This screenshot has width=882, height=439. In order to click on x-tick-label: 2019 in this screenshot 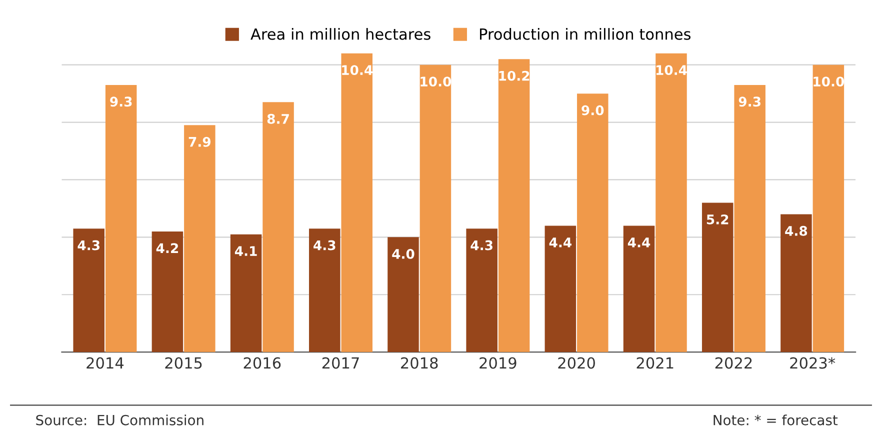, I will do `click(498, 363)`.